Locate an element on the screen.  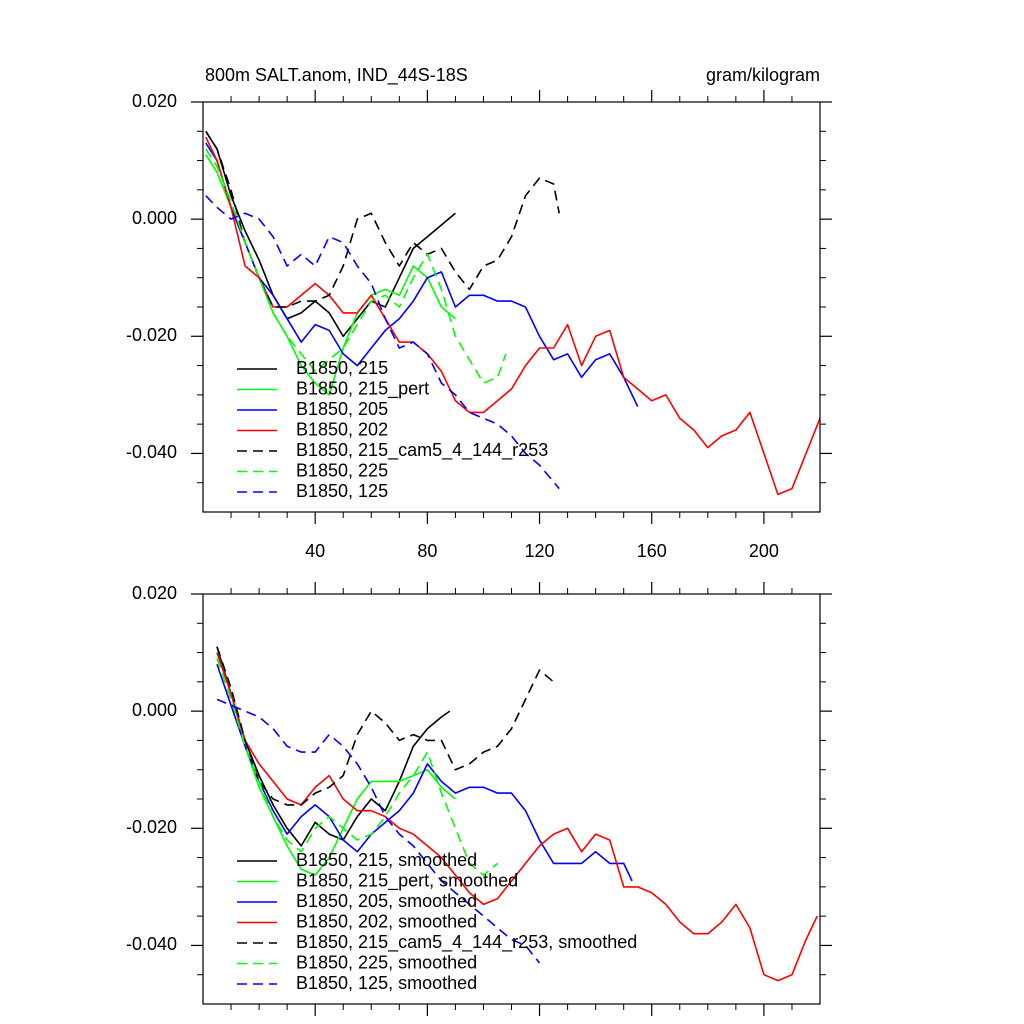
legend-label: B1850, 205 is located at coordinates (342, 409).